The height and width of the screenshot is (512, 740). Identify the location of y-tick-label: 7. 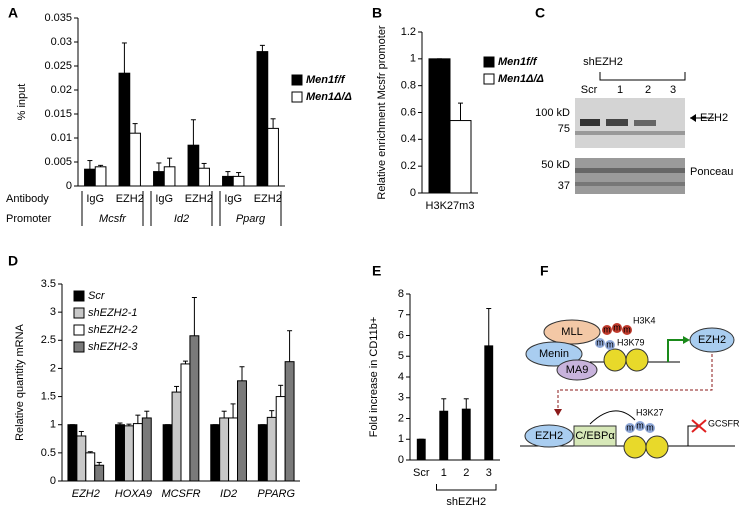
(401, 315).